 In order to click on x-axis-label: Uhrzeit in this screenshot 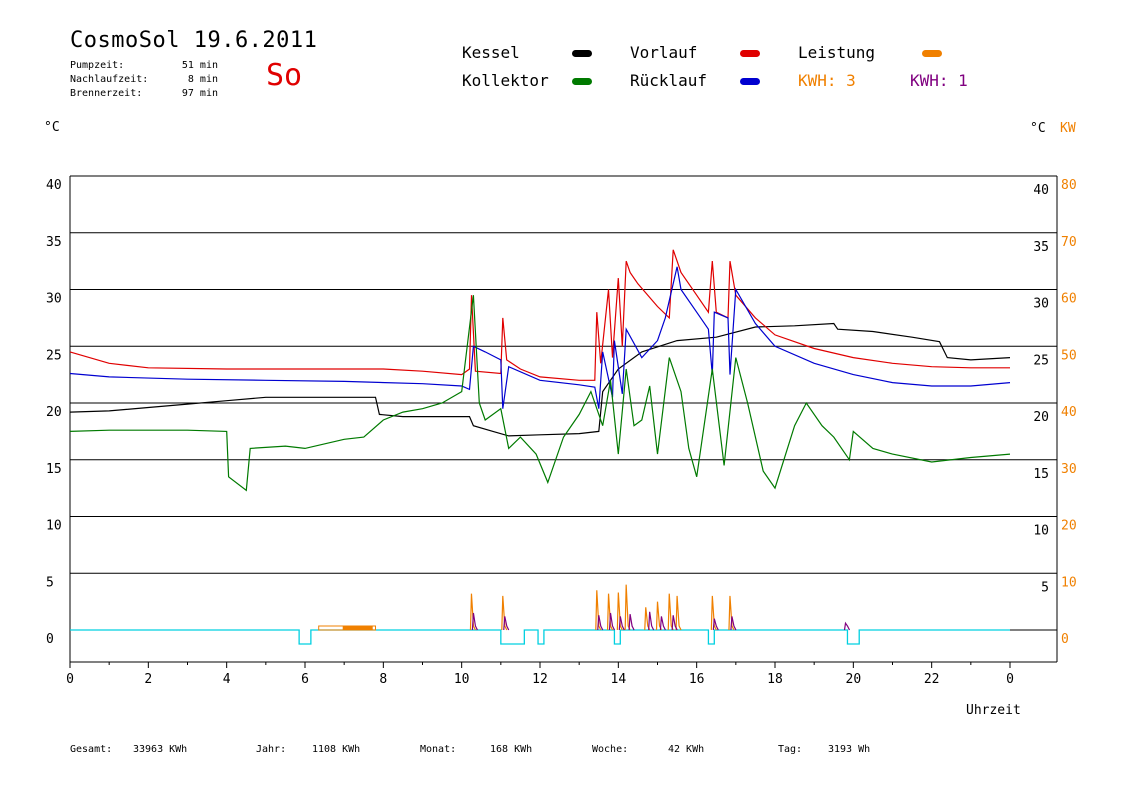, I will do `click(993, 710)`.